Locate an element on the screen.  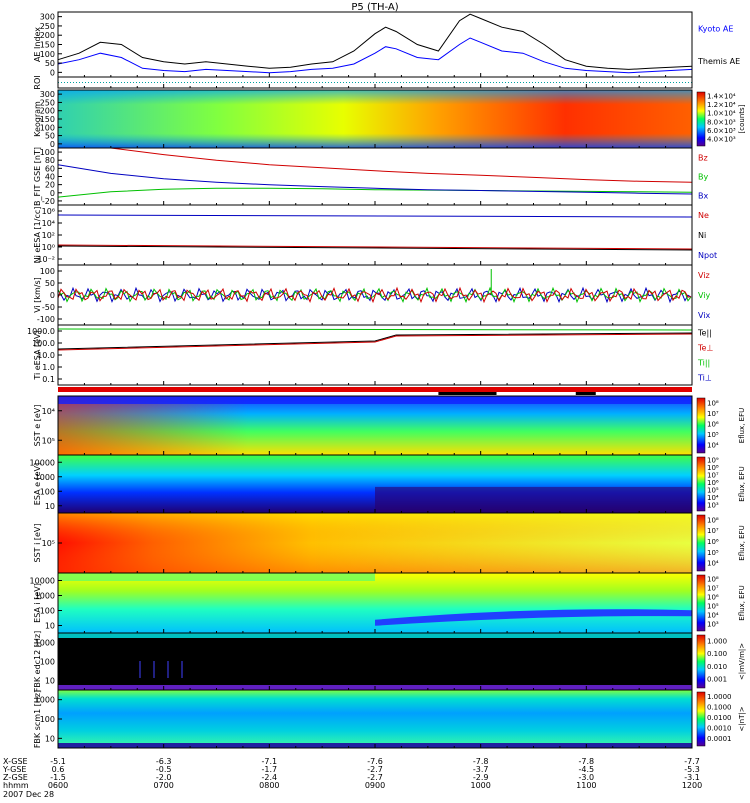
esa_i-cbar-tick: 10⁸ is located at coordinates (713, 580).